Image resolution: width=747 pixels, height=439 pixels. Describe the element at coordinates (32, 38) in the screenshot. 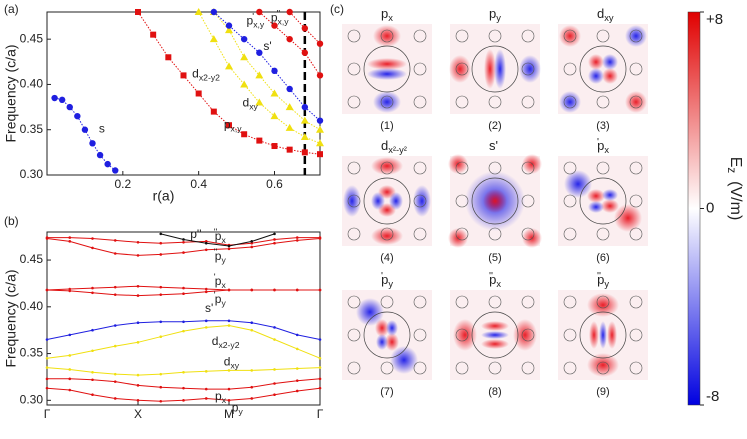

I see `y-tick-label: 0.45` at that location.